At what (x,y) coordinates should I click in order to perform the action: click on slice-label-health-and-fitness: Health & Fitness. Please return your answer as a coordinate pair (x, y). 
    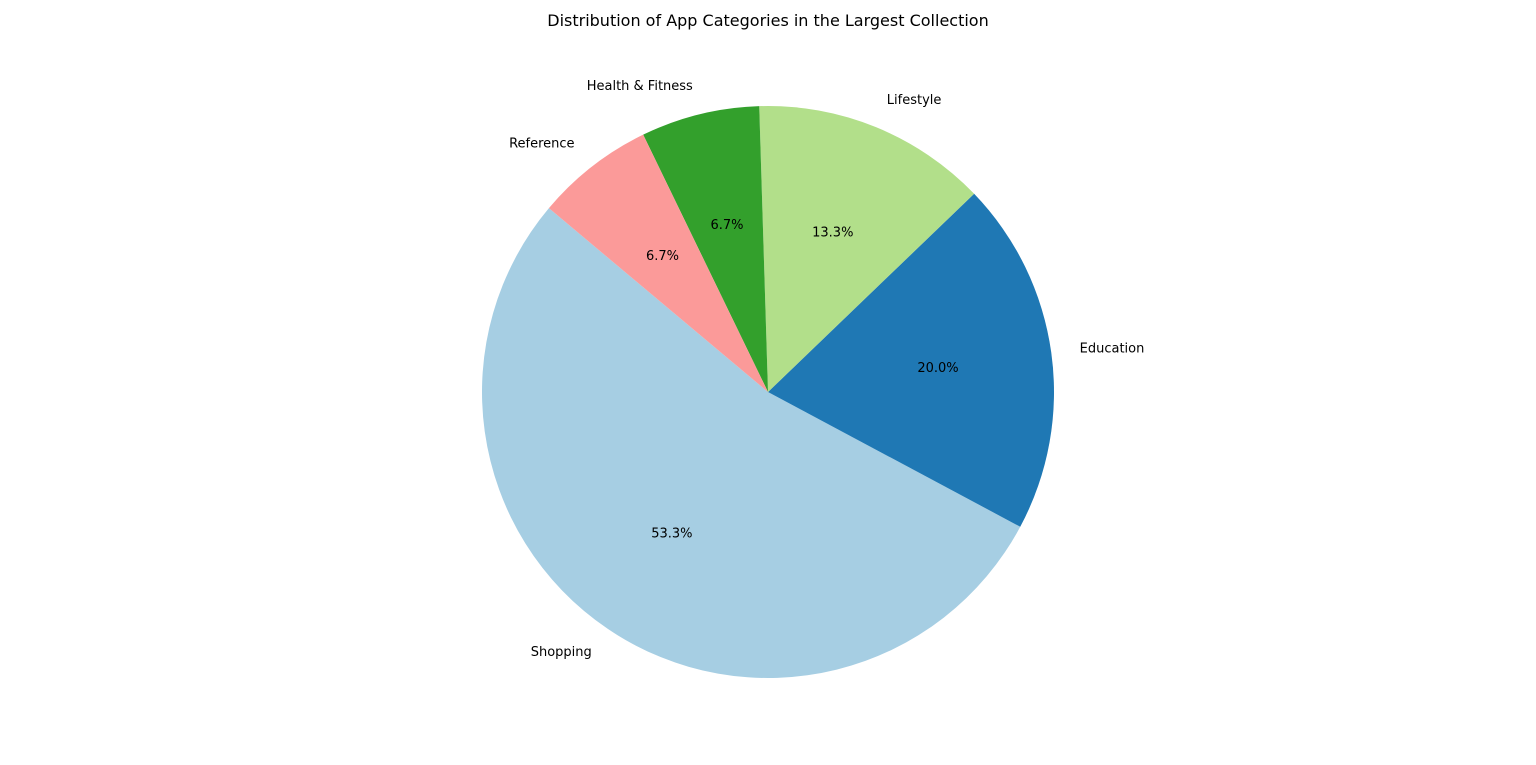
    Looking at the image, I should click on (640, 86).